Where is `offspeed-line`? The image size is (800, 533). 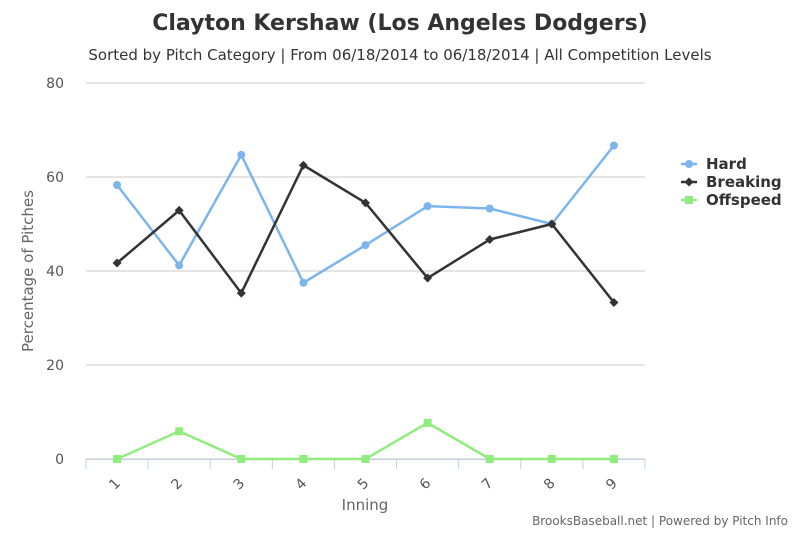
offspeed-line is located at coordinates (365, 441).